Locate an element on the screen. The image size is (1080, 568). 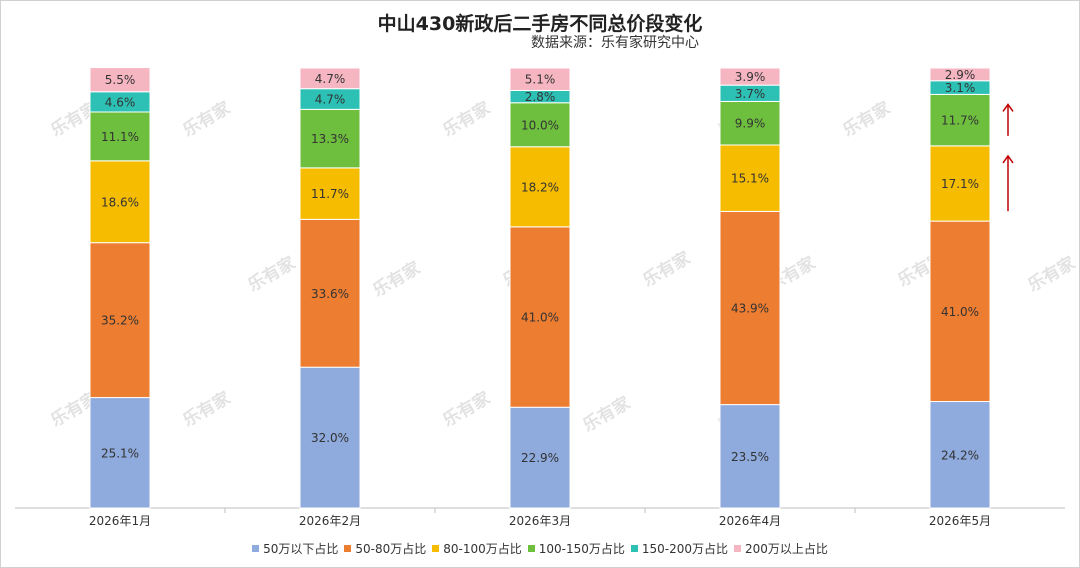
data-label: 24.2% is located at coordinates (960, 455).